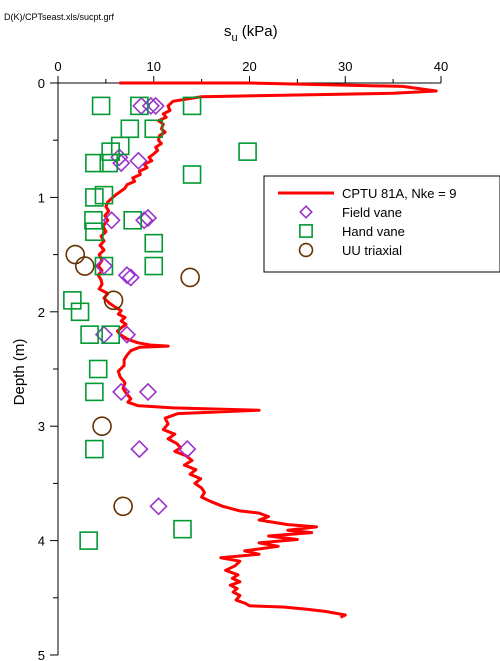  Describe the element at coordinates (372, 212) in the screenshot. I see `legend-label: Field vane` at that location.